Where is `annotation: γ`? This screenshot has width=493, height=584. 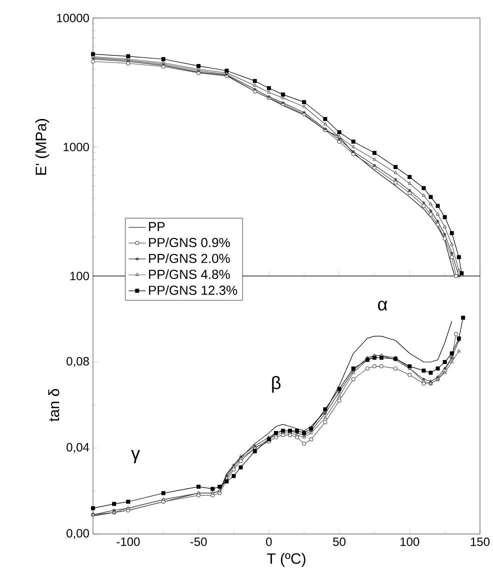 annotation: γ is located at coordinates (135, 457).